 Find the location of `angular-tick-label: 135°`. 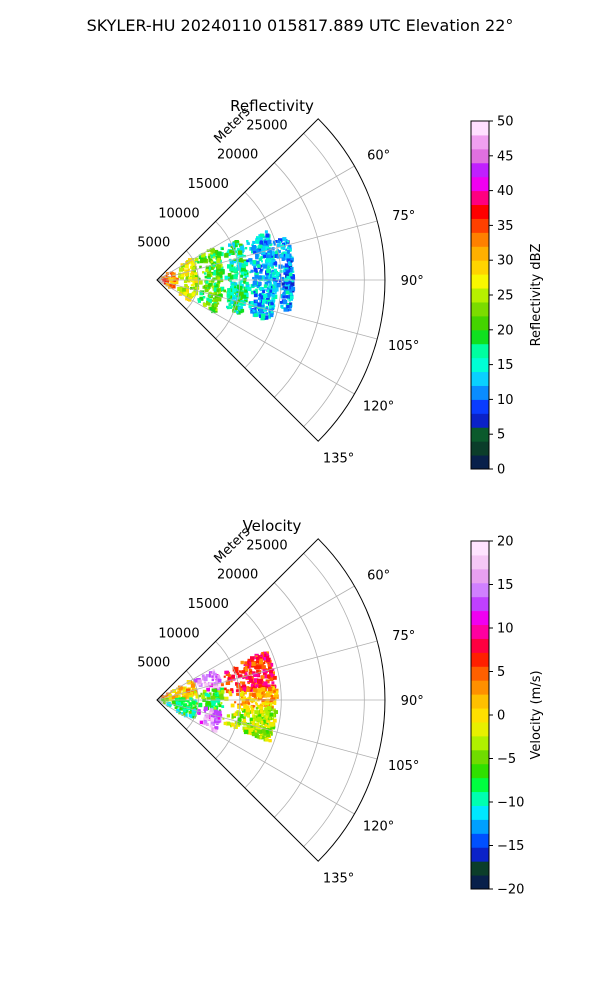

angular-tick-label: 135° is located at coordinates (338, 879).